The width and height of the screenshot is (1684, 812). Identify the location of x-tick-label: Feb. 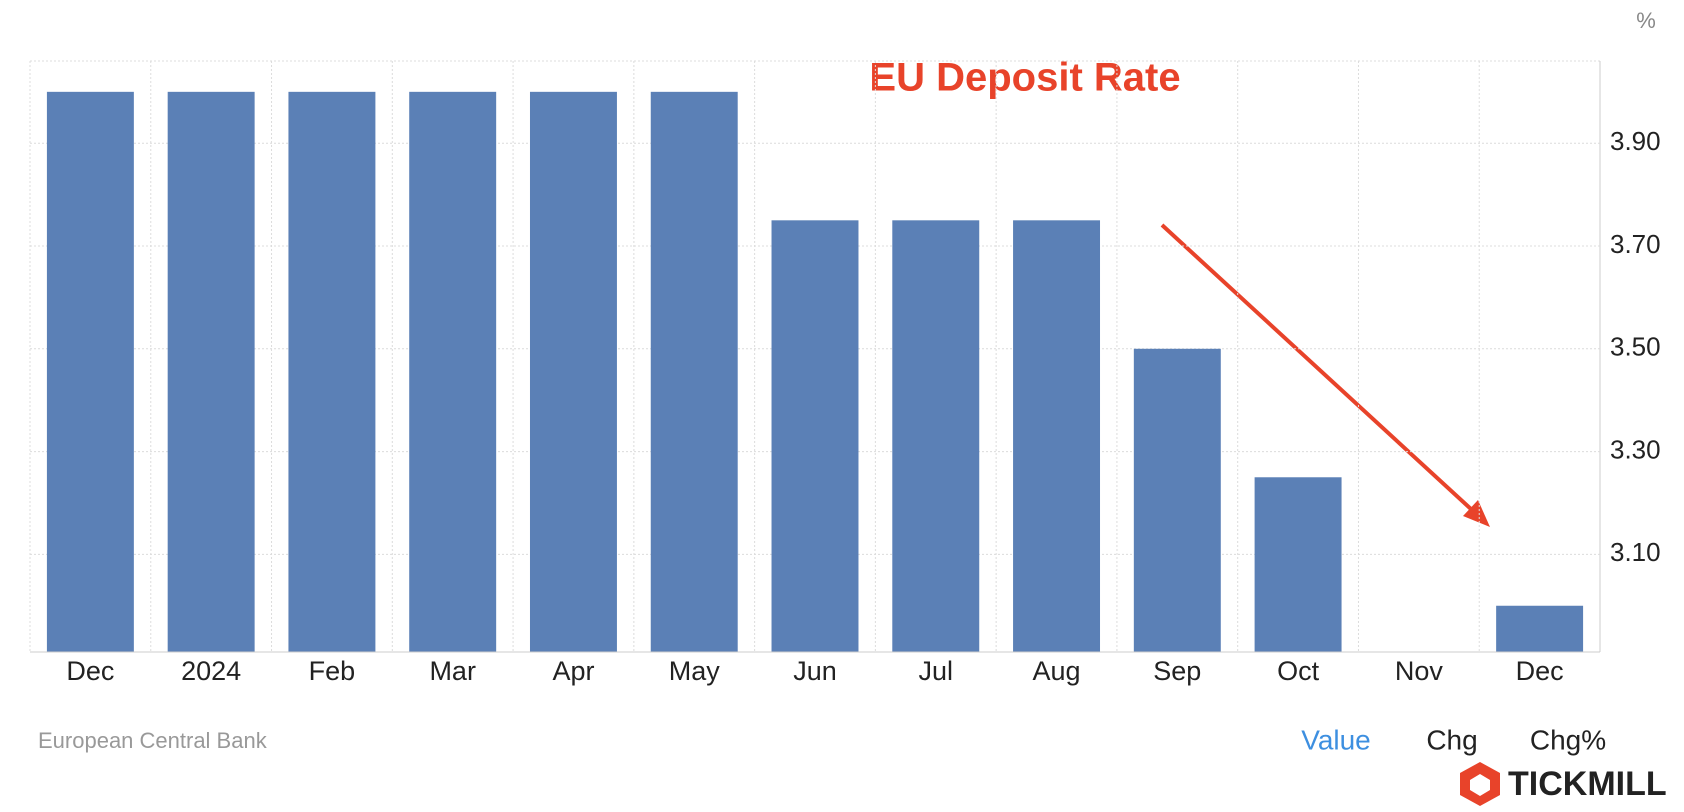
(332, 671).